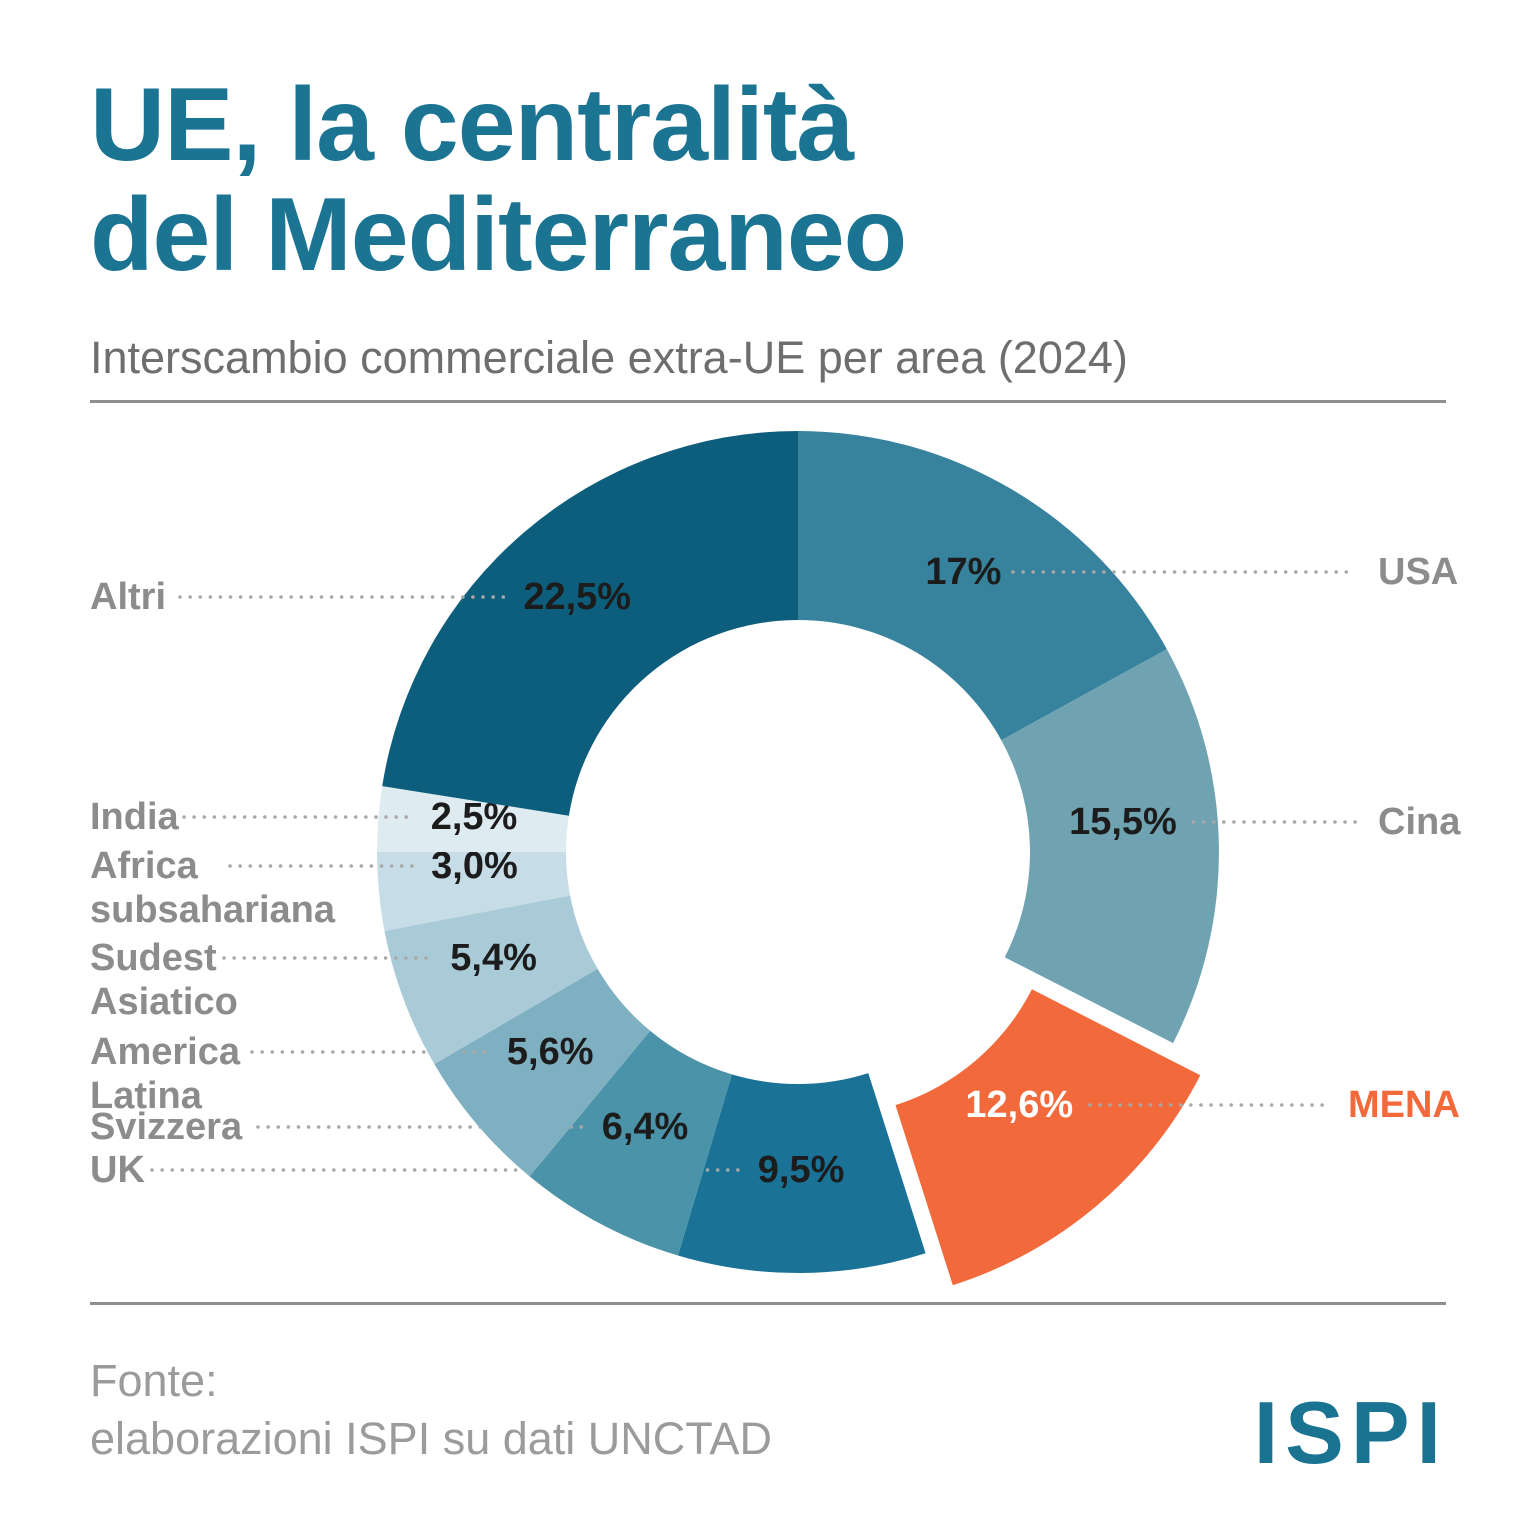  I want to click on label-africa-subsahariana: Africa subsahariana, so click(213, 888).